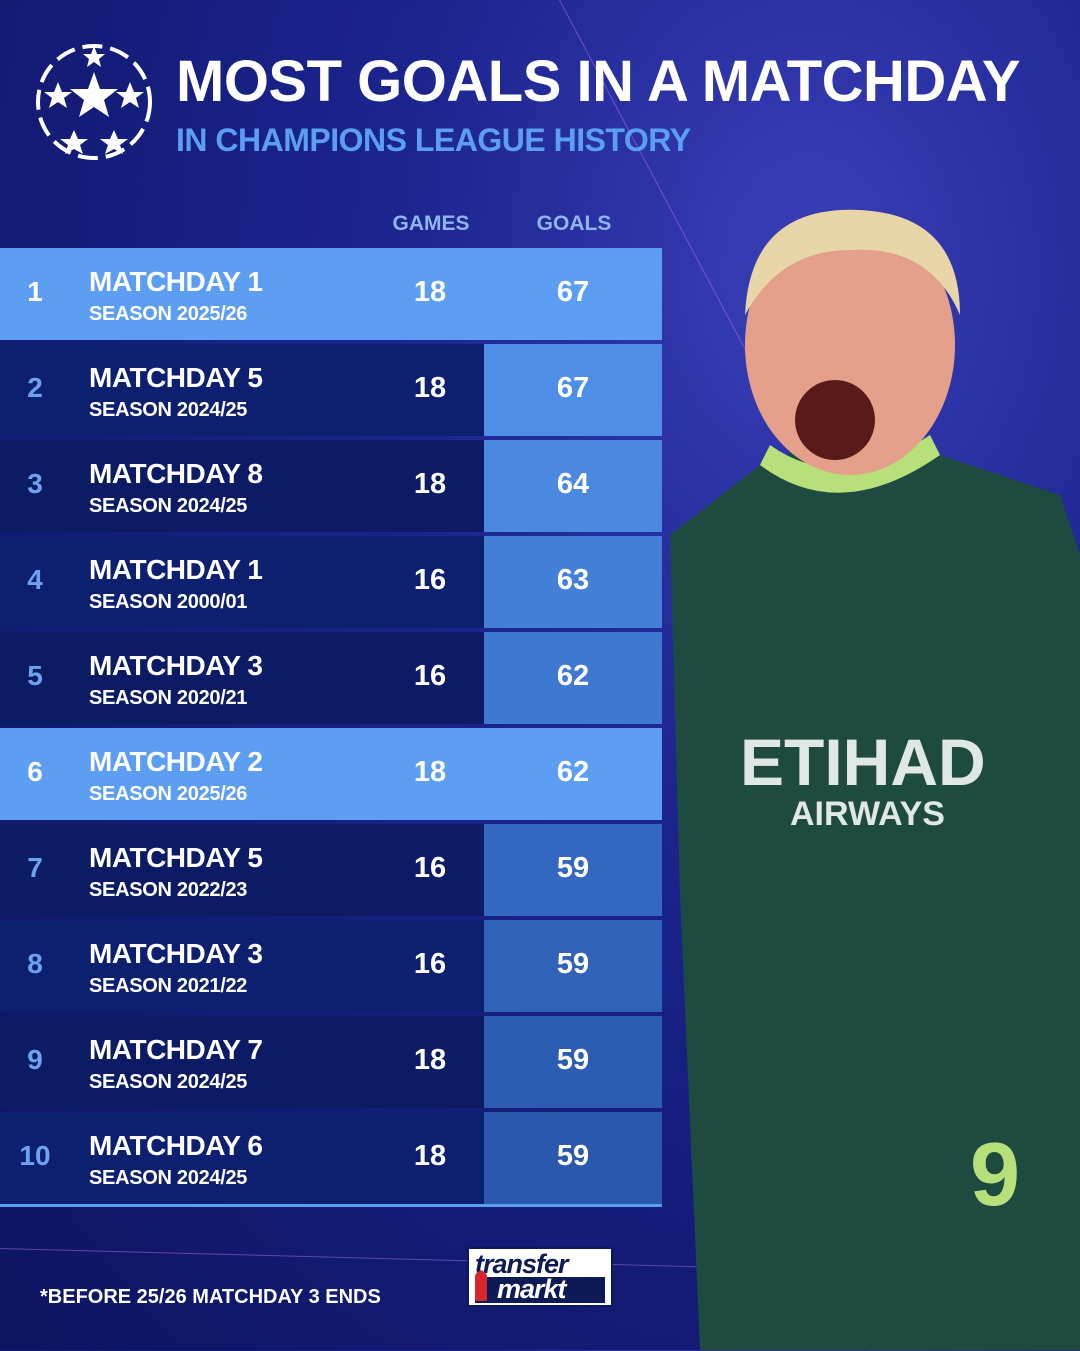  Describe the element at coordinates (574, 223) in the screenshot. I see `column-header-goals: GOALS` at that location.